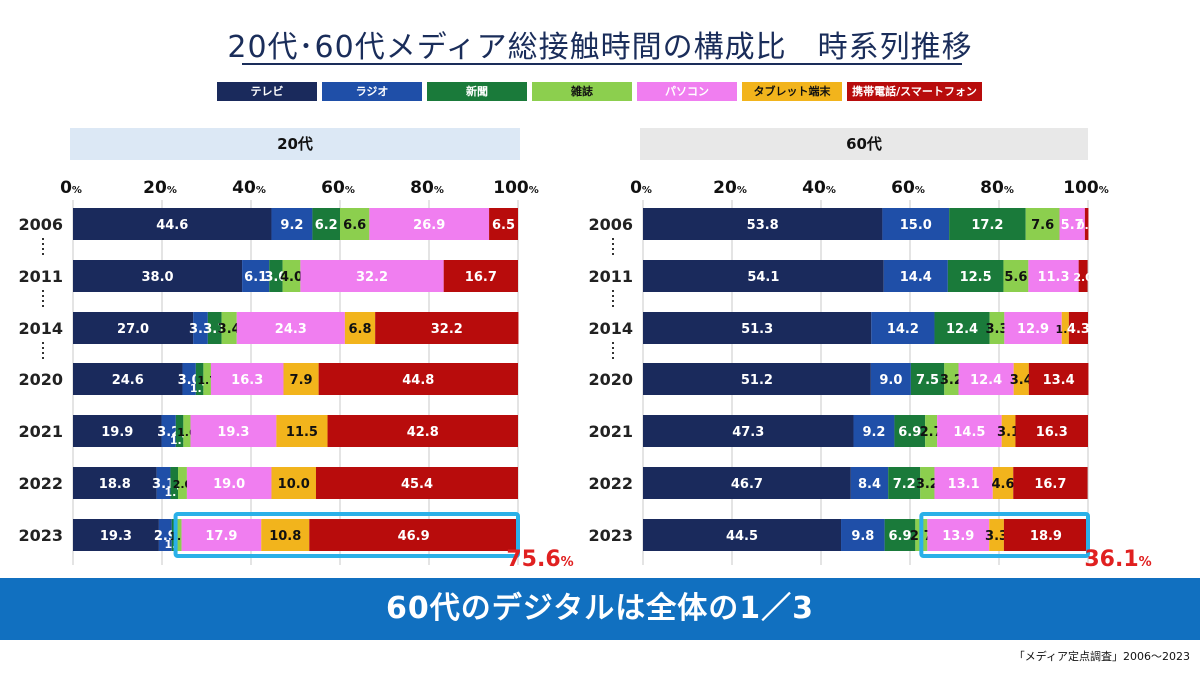  Describe the element at coordinates (539, 559) in the screenshot. I see `digital-share-callout-20s: 75.6%` at that location.